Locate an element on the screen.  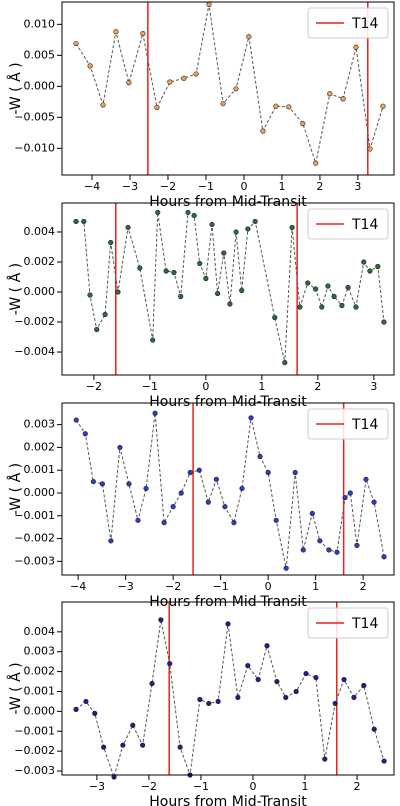
y-tick-label: −0.003 is located at coordinates (34, 560).